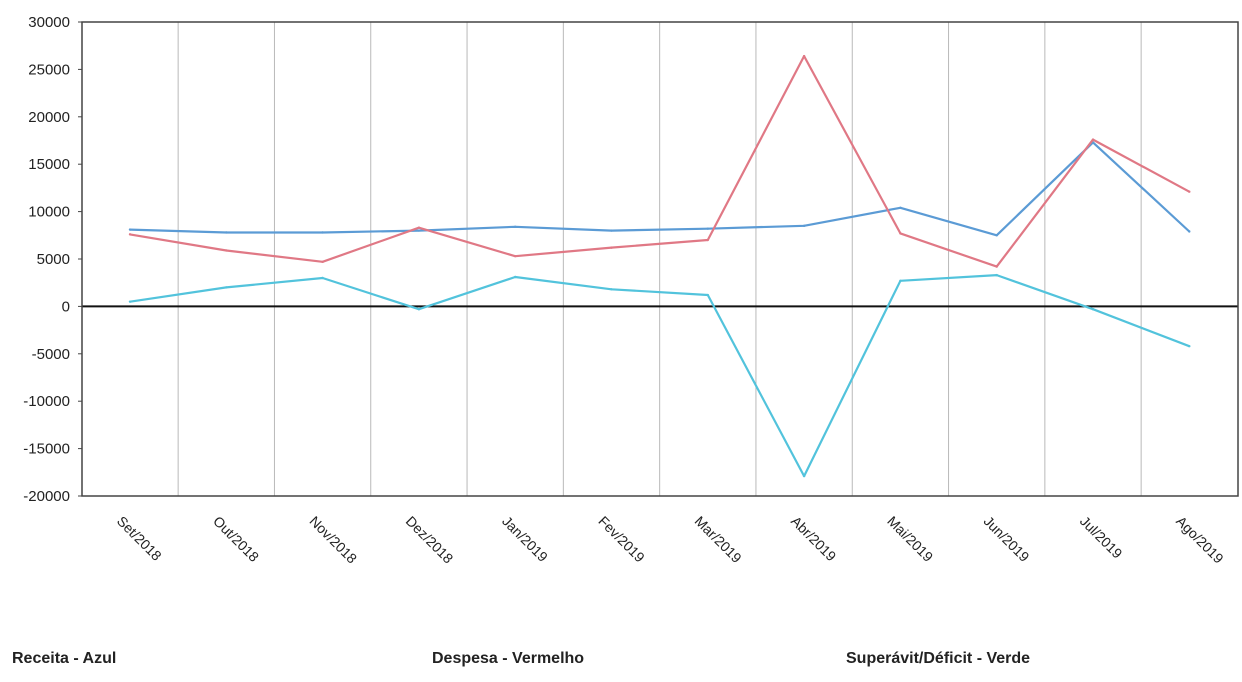  I want to click on y-tick-label: 30000, so click(49, 22).